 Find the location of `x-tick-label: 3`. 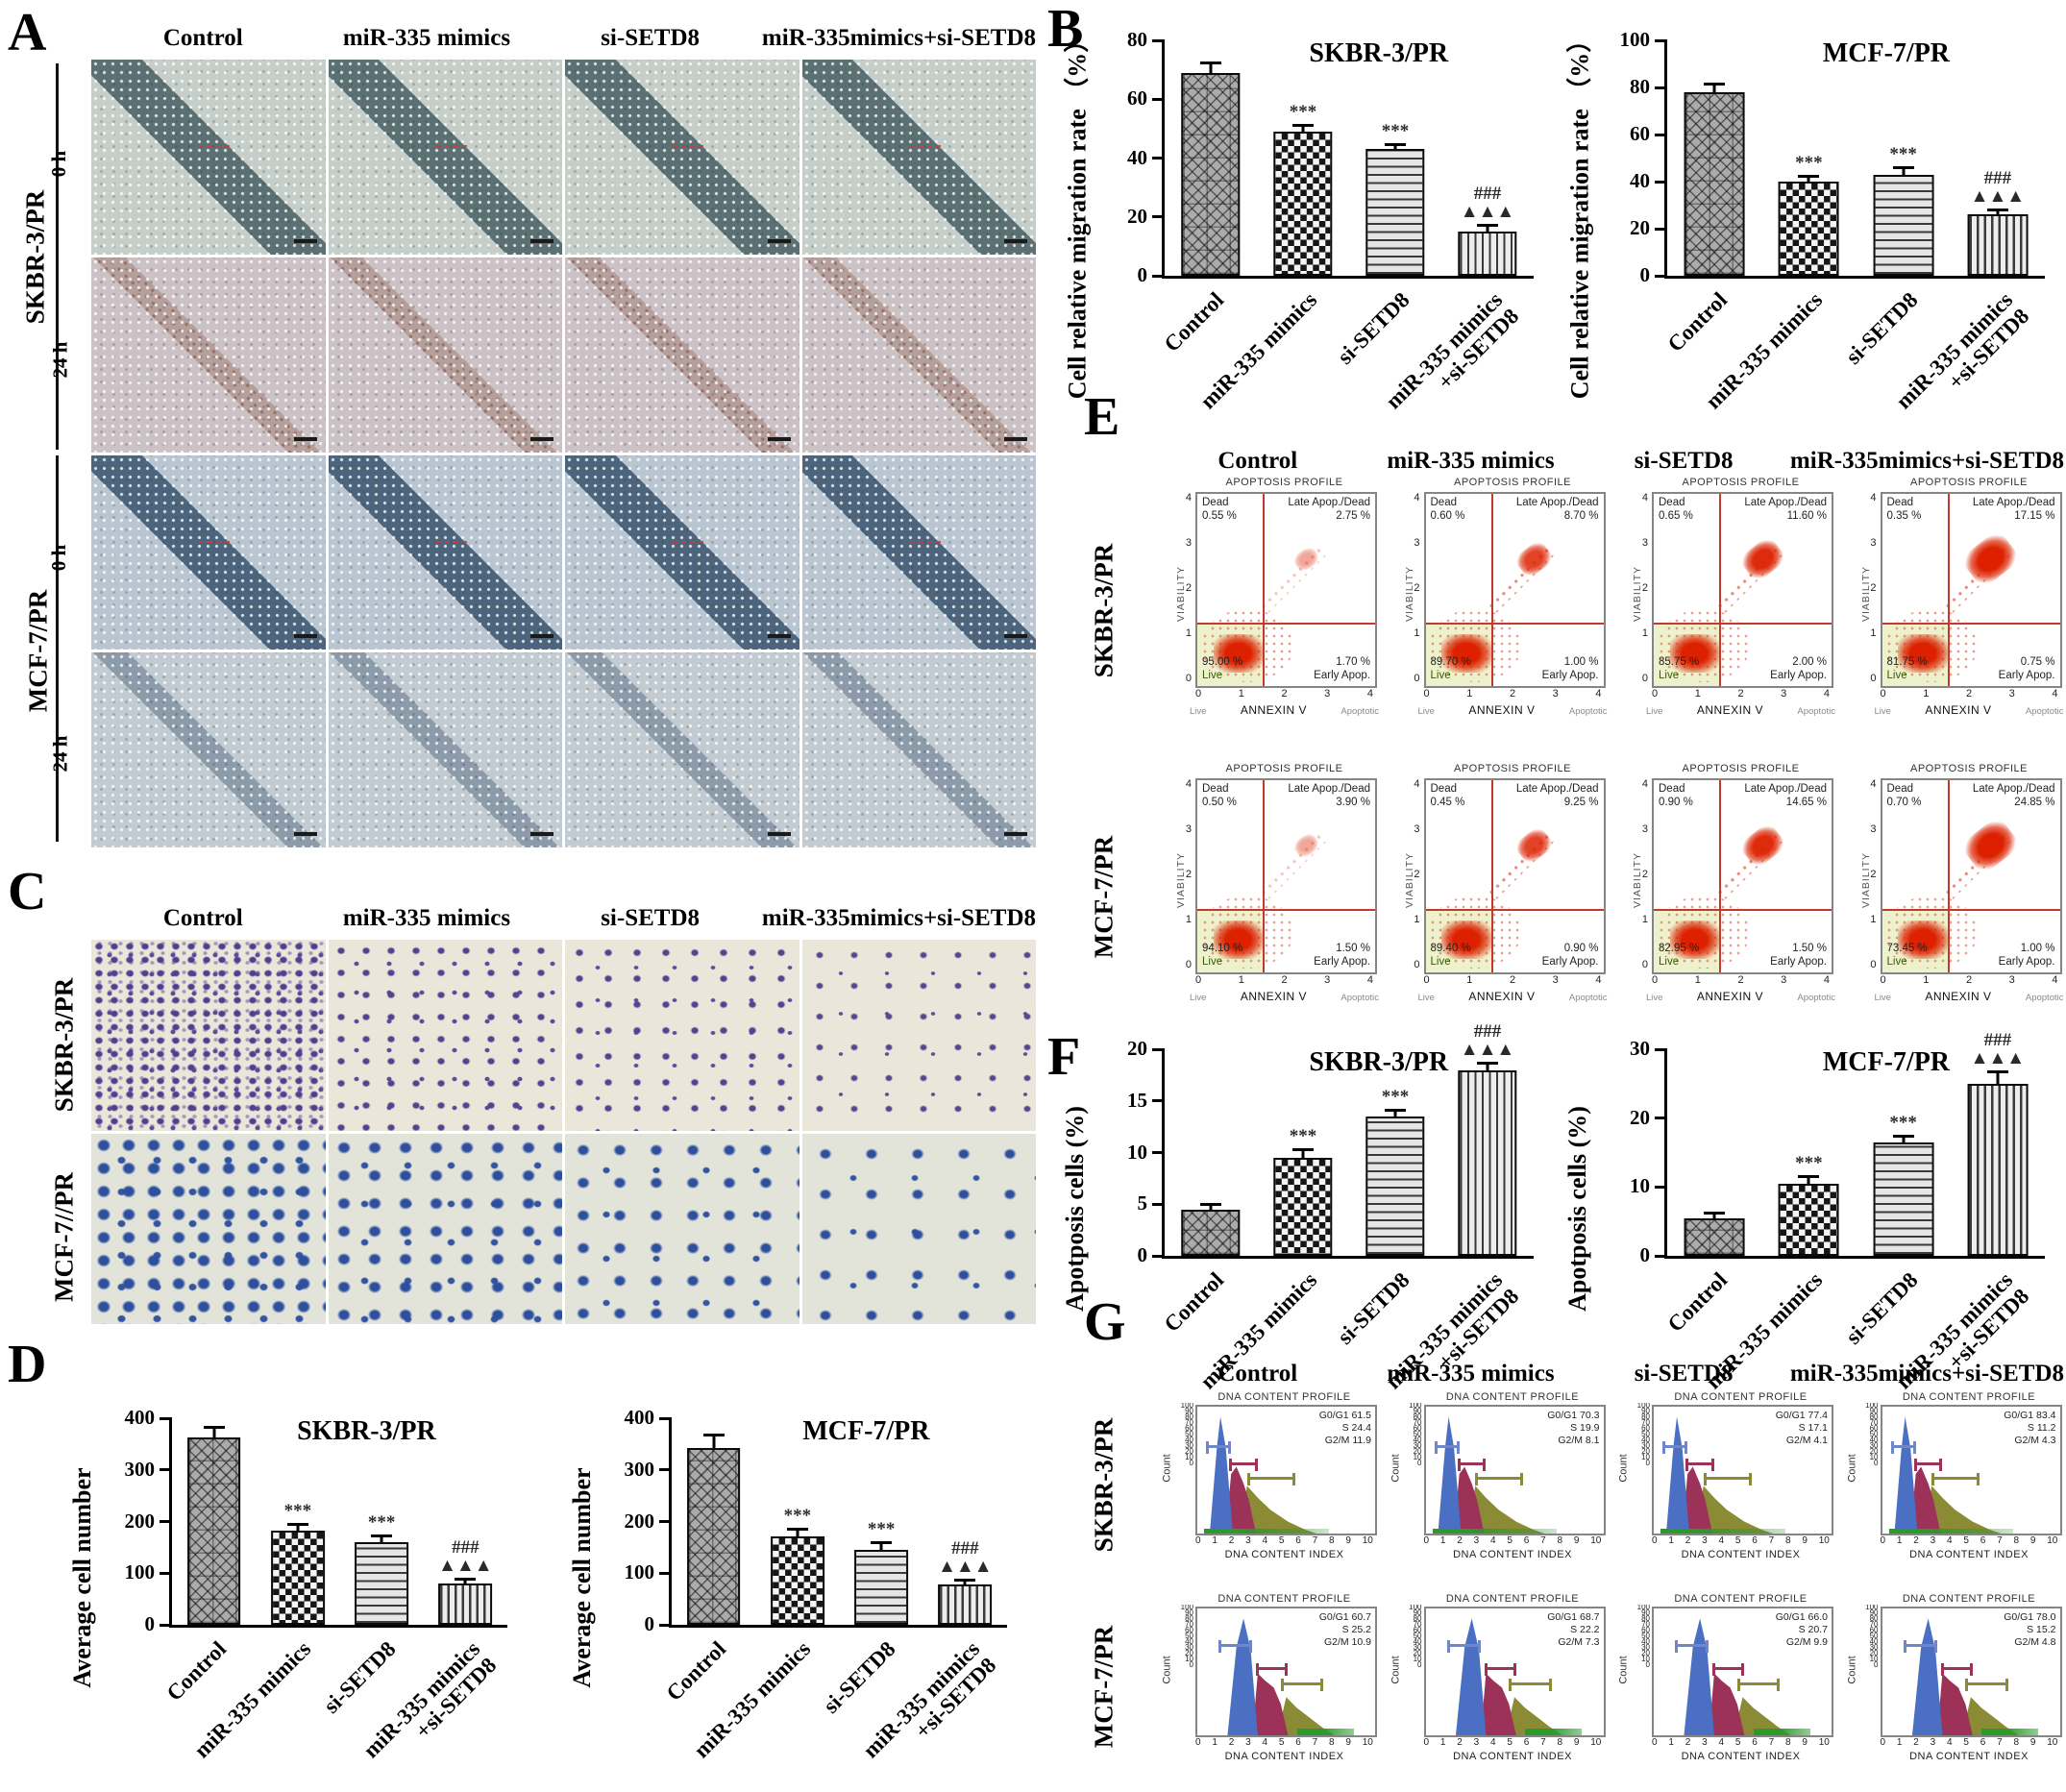

x-tick-label: 3 is located at coordinates (1556, 694).